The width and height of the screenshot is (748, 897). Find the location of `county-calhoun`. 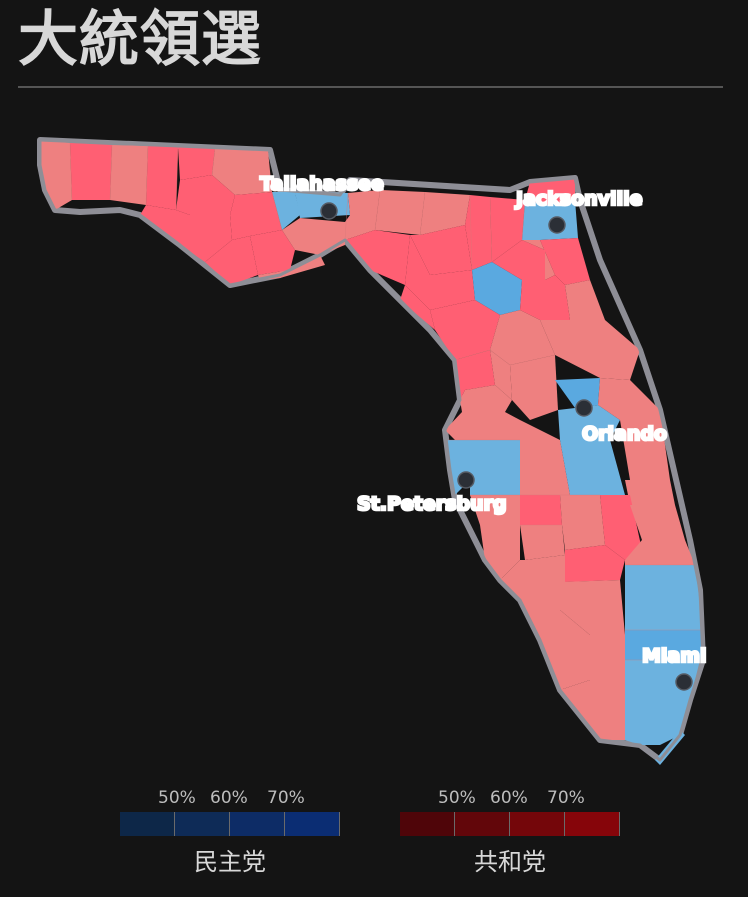

county-calhoun is located at coordinates (256, 216).